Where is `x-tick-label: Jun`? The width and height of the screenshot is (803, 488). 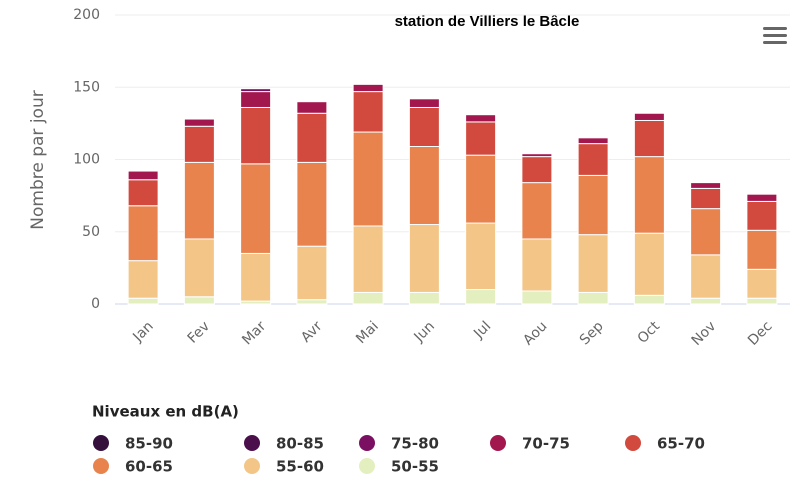
x-tick-label: Jun is located at coordinates (424, 331).